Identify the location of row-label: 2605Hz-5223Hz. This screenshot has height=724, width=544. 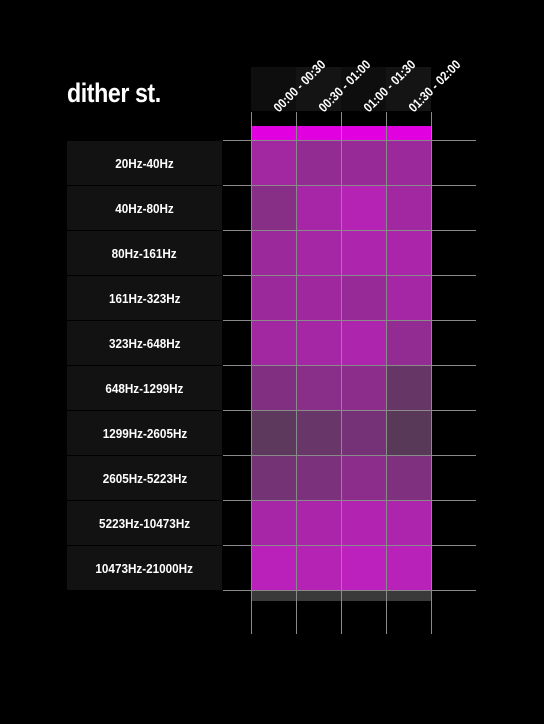
(144, 478).